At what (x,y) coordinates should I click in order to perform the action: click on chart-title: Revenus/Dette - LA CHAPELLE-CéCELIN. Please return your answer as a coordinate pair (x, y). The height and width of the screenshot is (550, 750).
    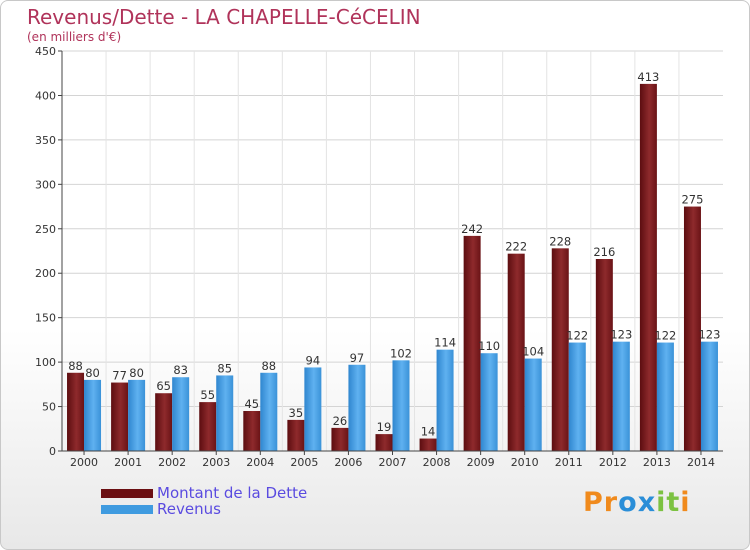
    Looking at the image, I should click on (224, 17).